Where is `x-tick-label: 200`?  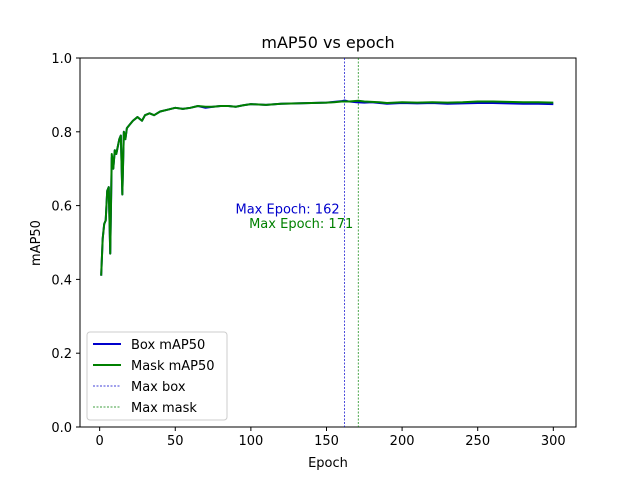
x-tick-label: 200 is located at coordinates (402, 441).